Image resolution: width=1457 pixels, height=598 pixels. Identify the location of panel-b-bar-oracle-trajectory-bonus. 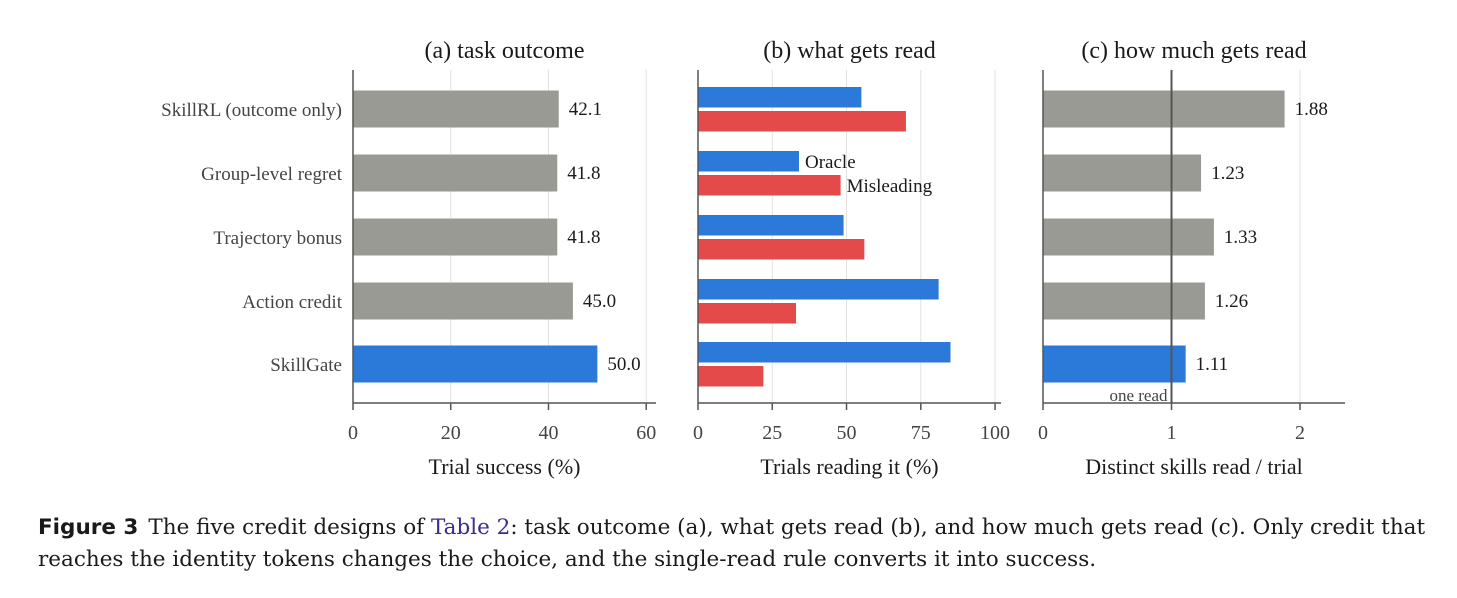
(771, 225).